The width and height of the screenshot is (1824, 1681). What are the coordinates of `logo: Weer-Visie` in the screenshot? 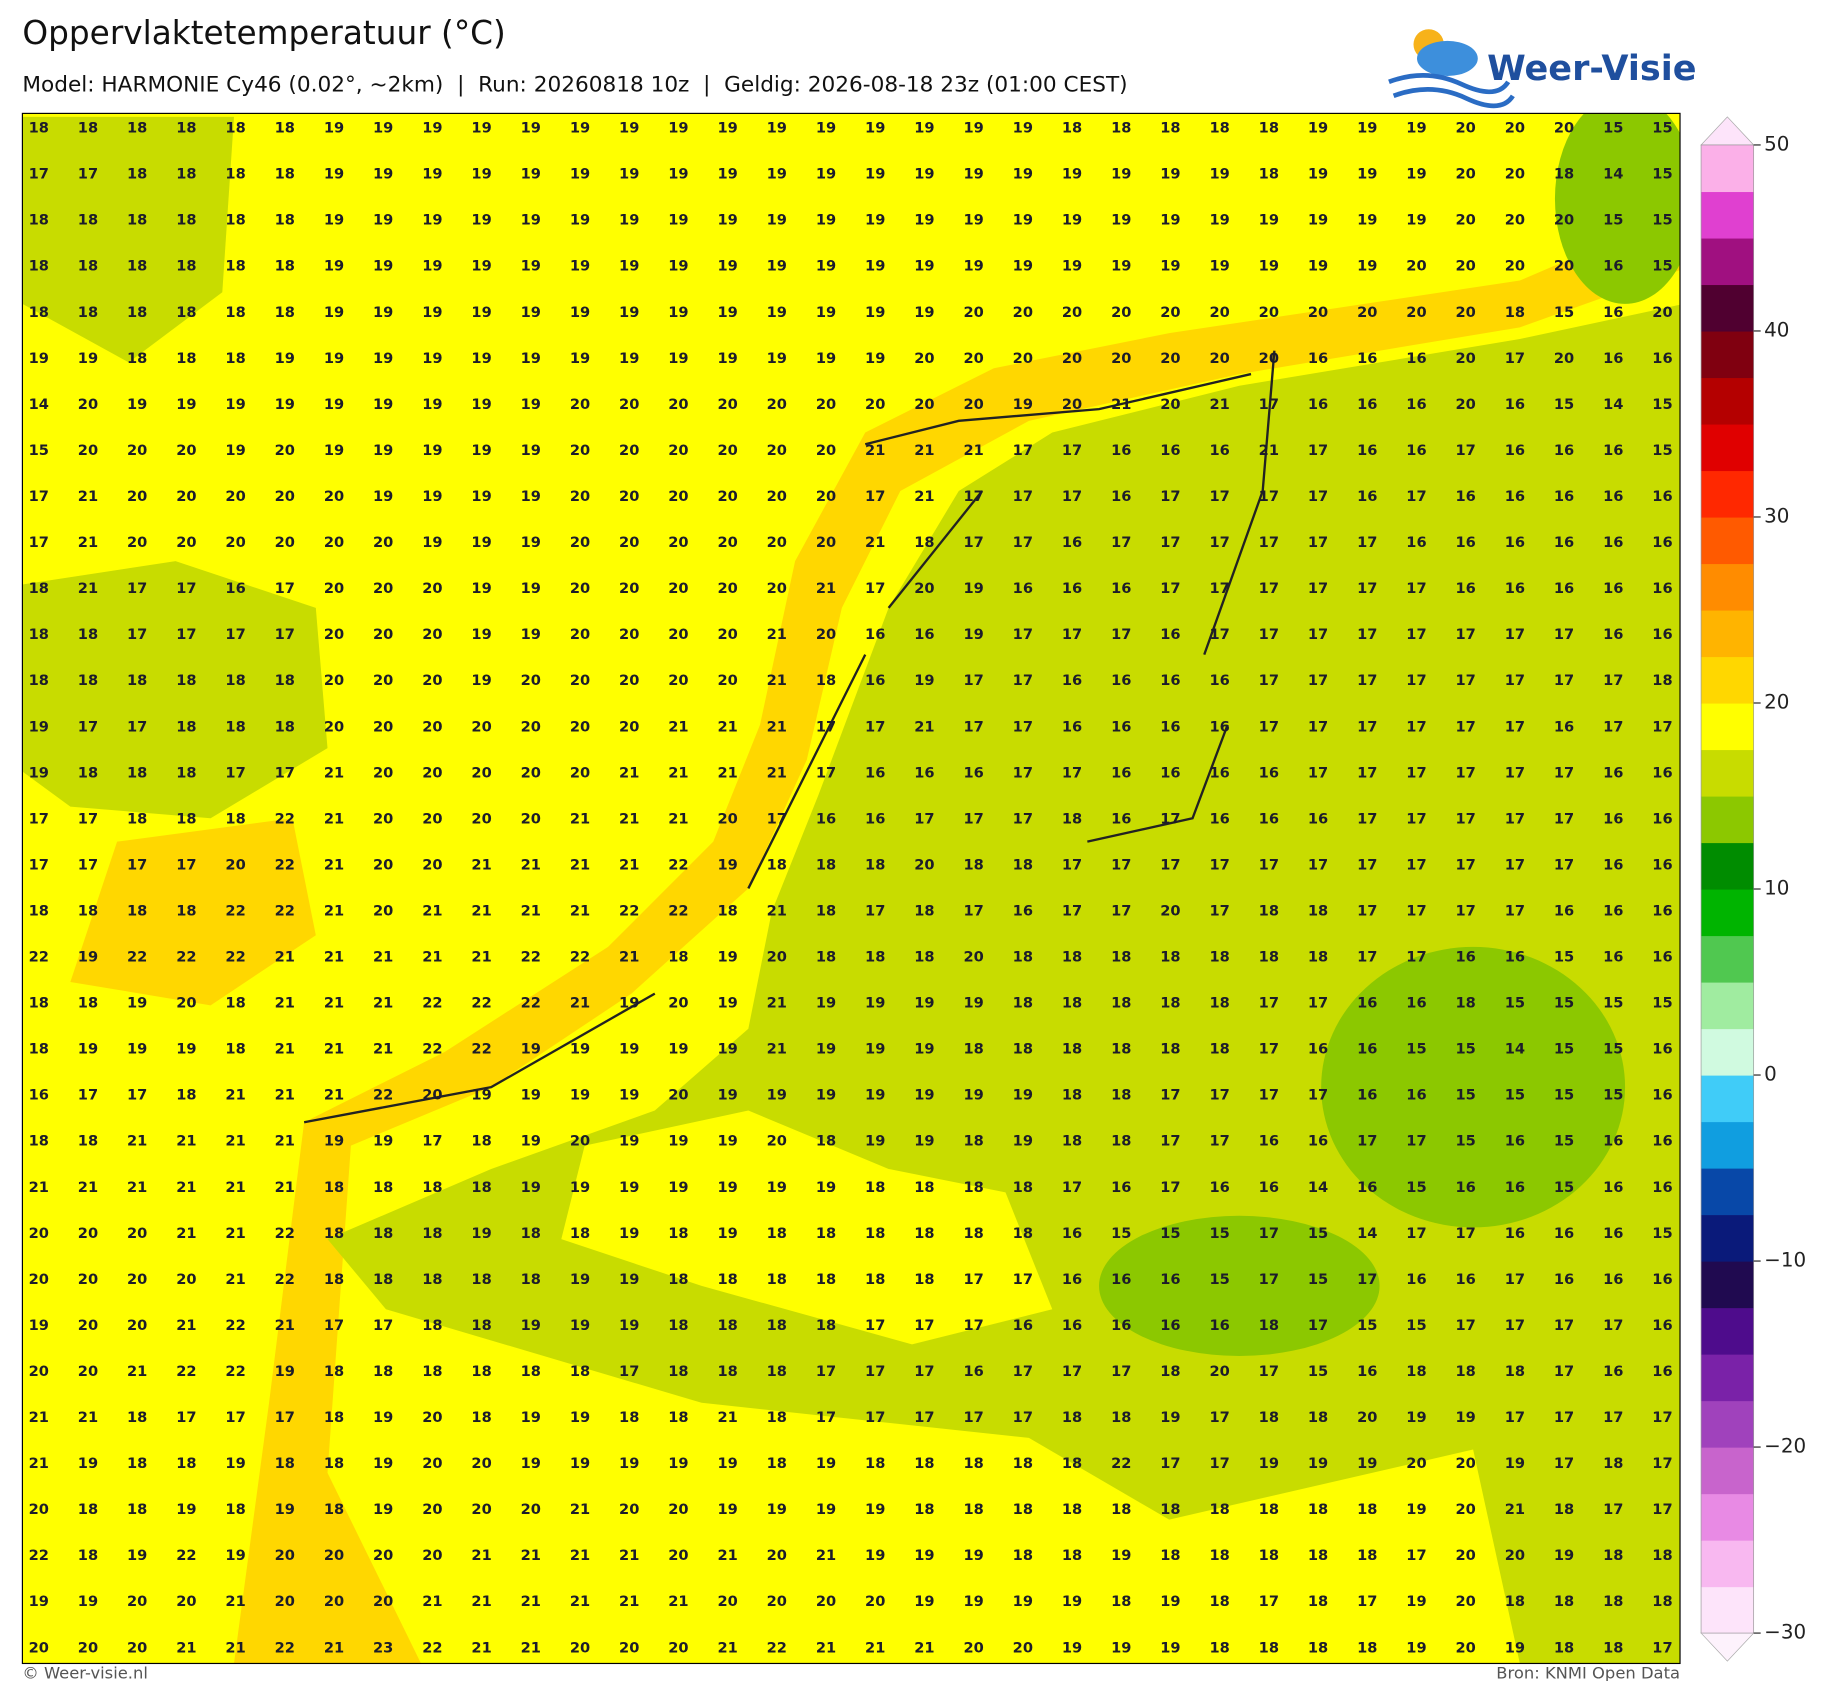 It's located at (1542, 69).